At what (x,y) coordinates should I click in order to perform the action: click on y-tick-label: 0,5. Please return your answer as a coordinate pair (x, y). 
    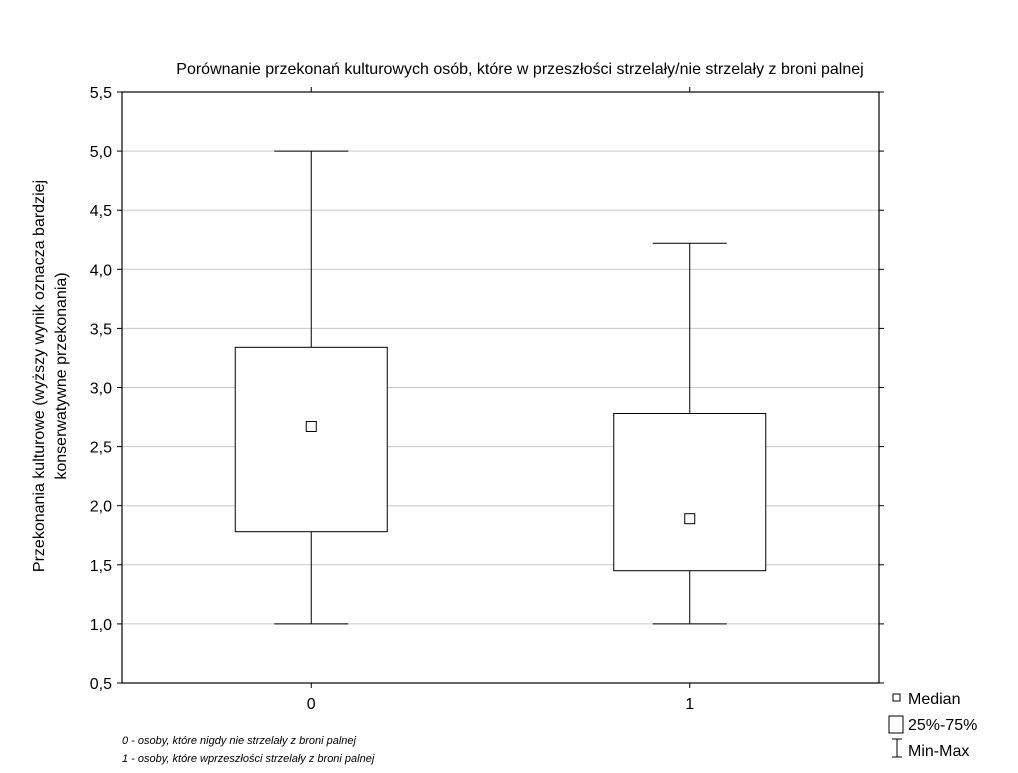
    Looking at the image, I should click on (101, 684).